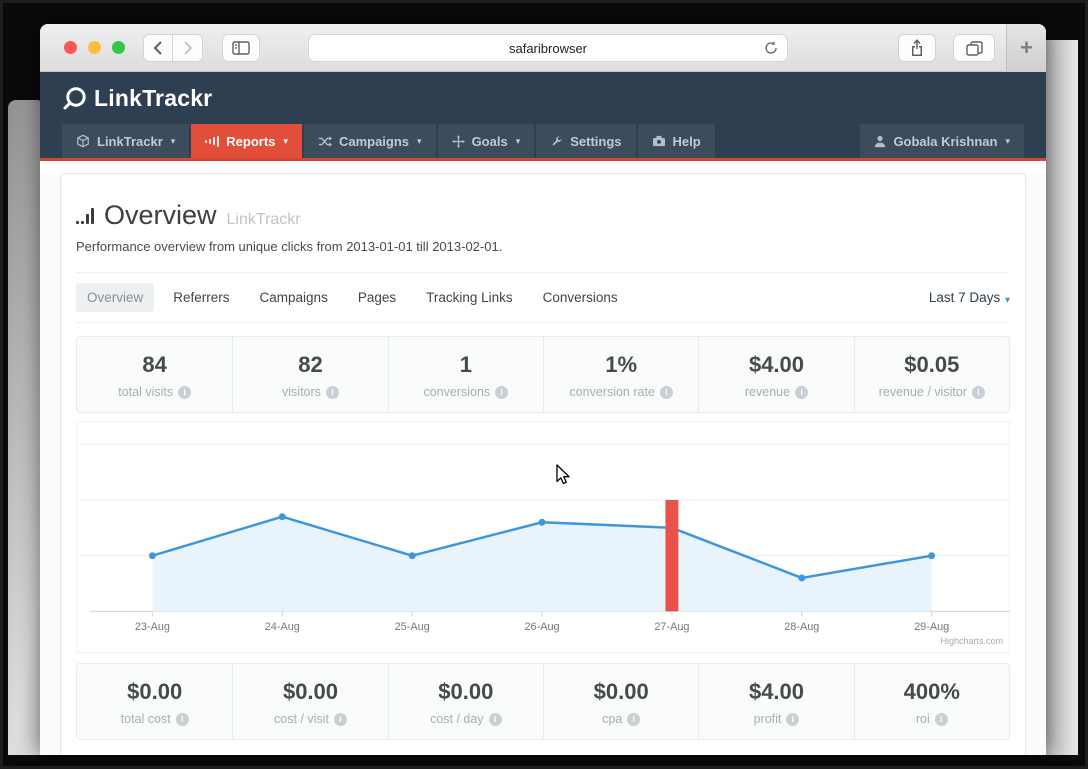 This screenshot has height=769, width=1088. I want to click on nav-label: Reports, so click(251, 141).